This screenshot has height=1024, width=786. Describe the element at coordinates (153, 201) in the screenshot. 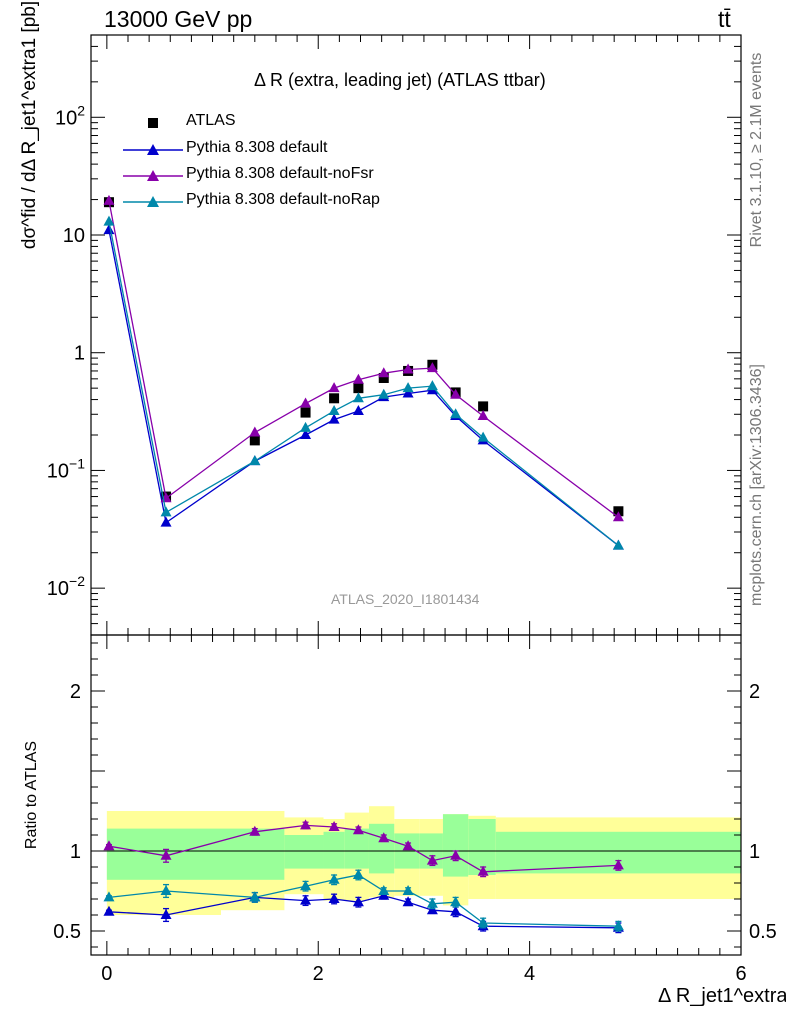

I see `legend-marker-norap` at that location.